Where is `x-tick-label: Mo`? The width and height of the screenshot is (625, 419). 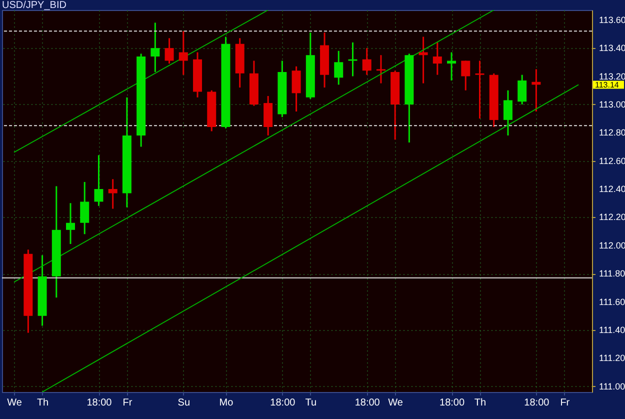
x-tick-label: Mo is located at coordinates (226, 403).